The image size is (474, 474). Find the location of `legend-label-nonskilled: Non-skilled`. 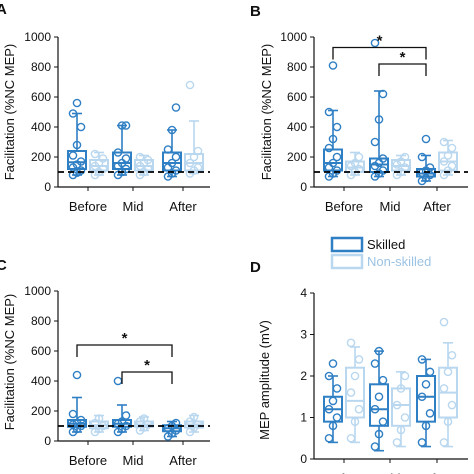

legend-label-nonskilled: Non-skilled is located at coordinates (399, 261).